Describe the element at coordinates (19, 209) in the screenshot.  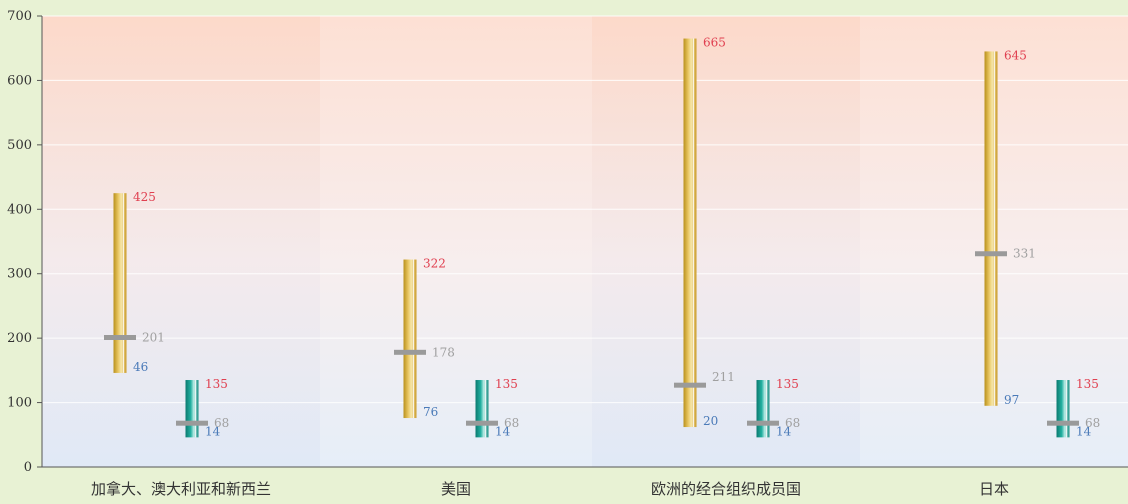
I see `y-tick-label: 400` at that location.